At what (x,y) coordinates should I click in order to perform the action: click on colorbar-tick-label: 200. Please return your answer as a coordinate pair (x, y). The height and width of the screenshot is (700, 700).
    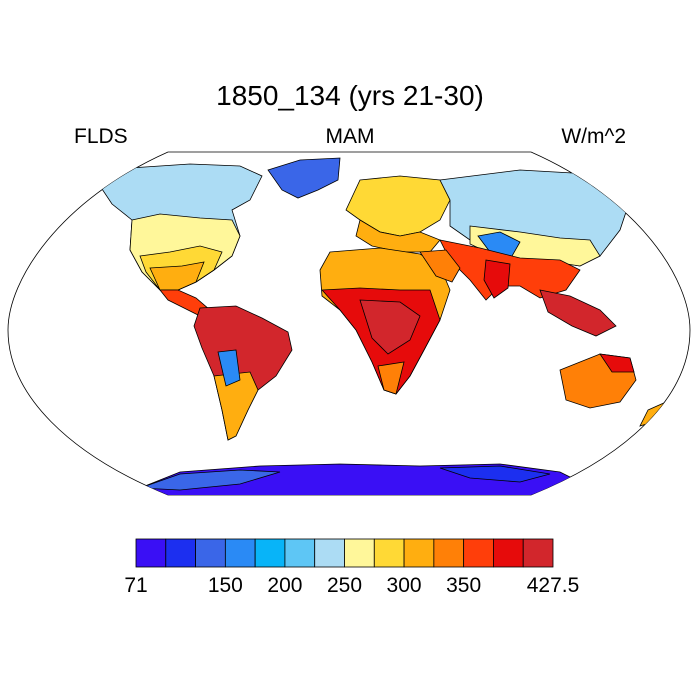
    Looking at the image, I should click on (285, 585).